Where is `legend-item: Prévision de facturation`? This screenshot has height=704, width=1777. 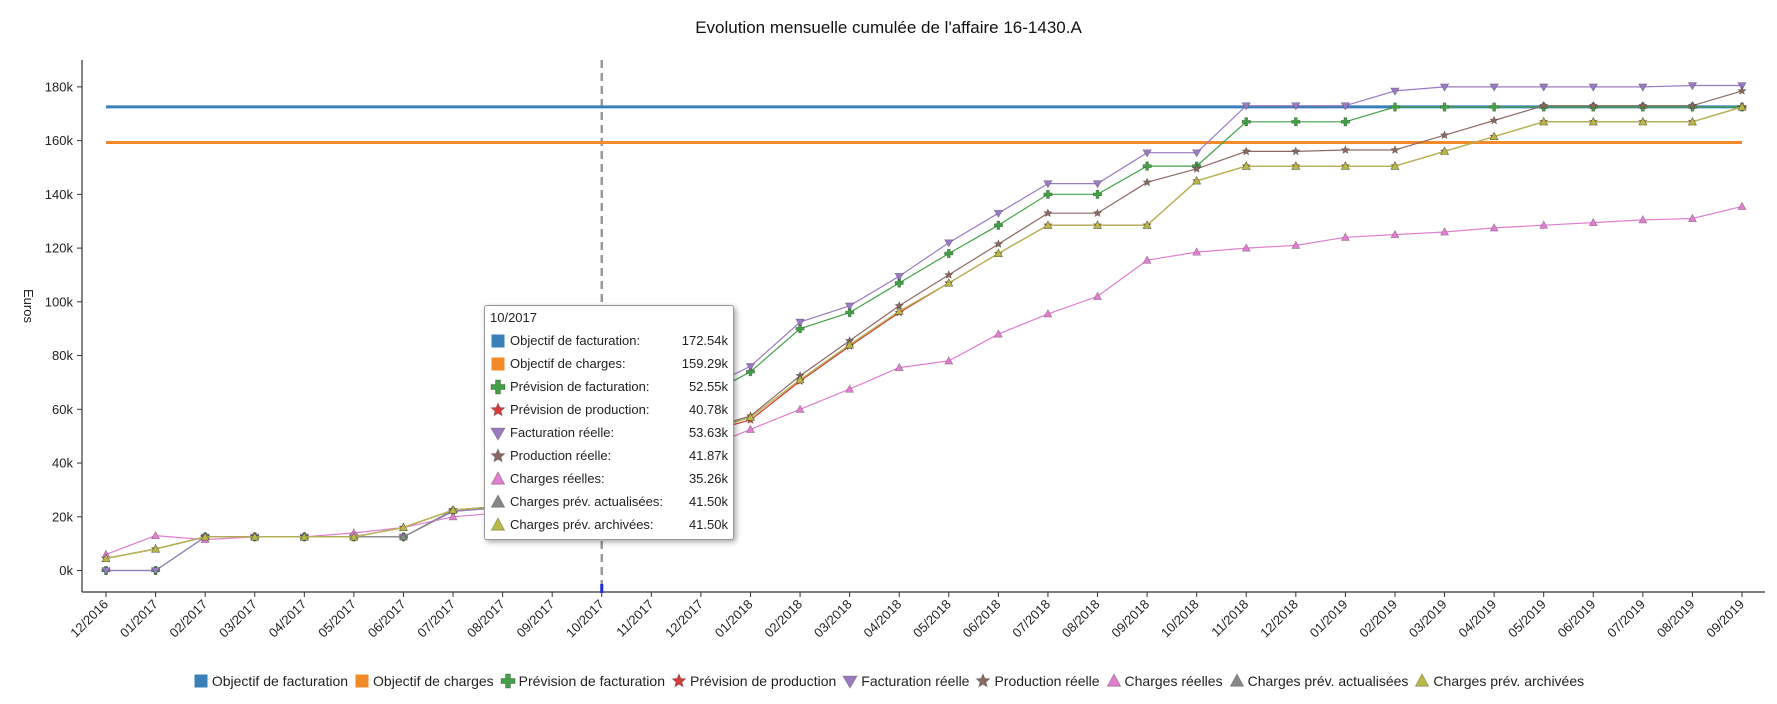
legend-item: Prévision de facturation is located at coordinates (582, 681).